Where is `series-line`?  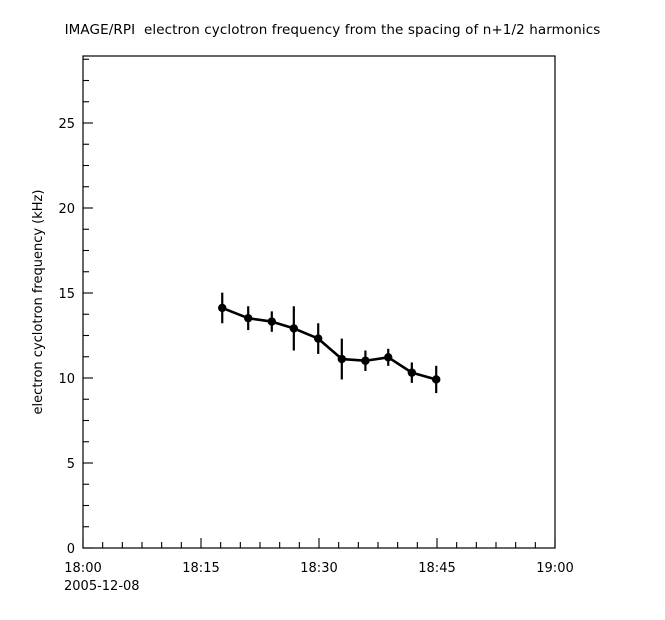 series-line is located at coordinates (329, 343).